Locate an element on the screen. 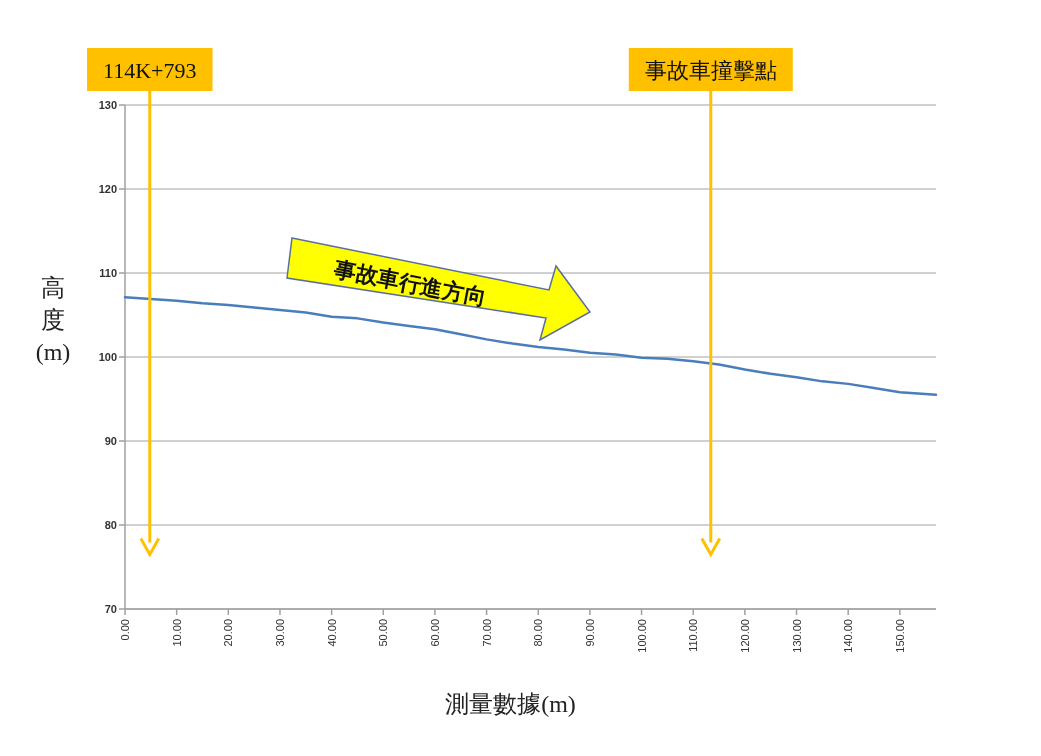 This screenshot has height=756, width=1041. x-tick-label: 140.00 is located at coordinates (848, 636).